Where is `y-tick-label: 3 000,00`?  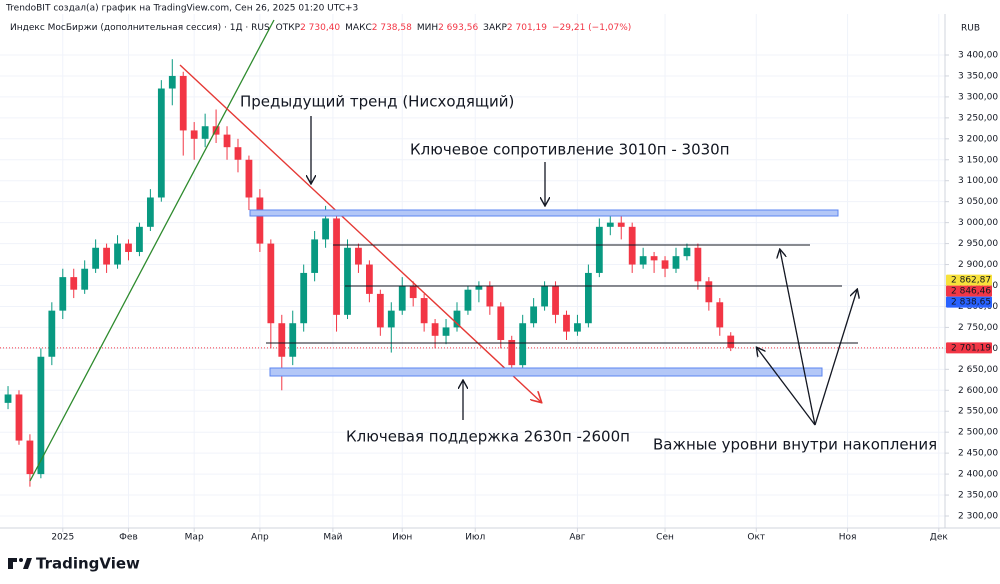 y-tick-label: 3 000,00 is located at coordinates (978, 223).